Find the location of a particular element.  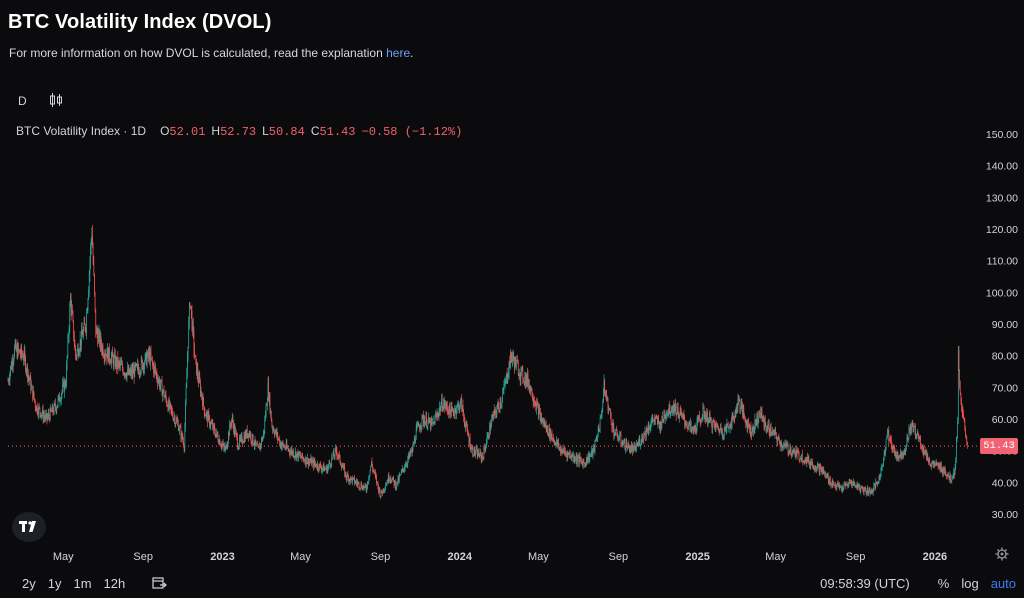

tradingview-logo-icon is located at coordinates (27, 526).